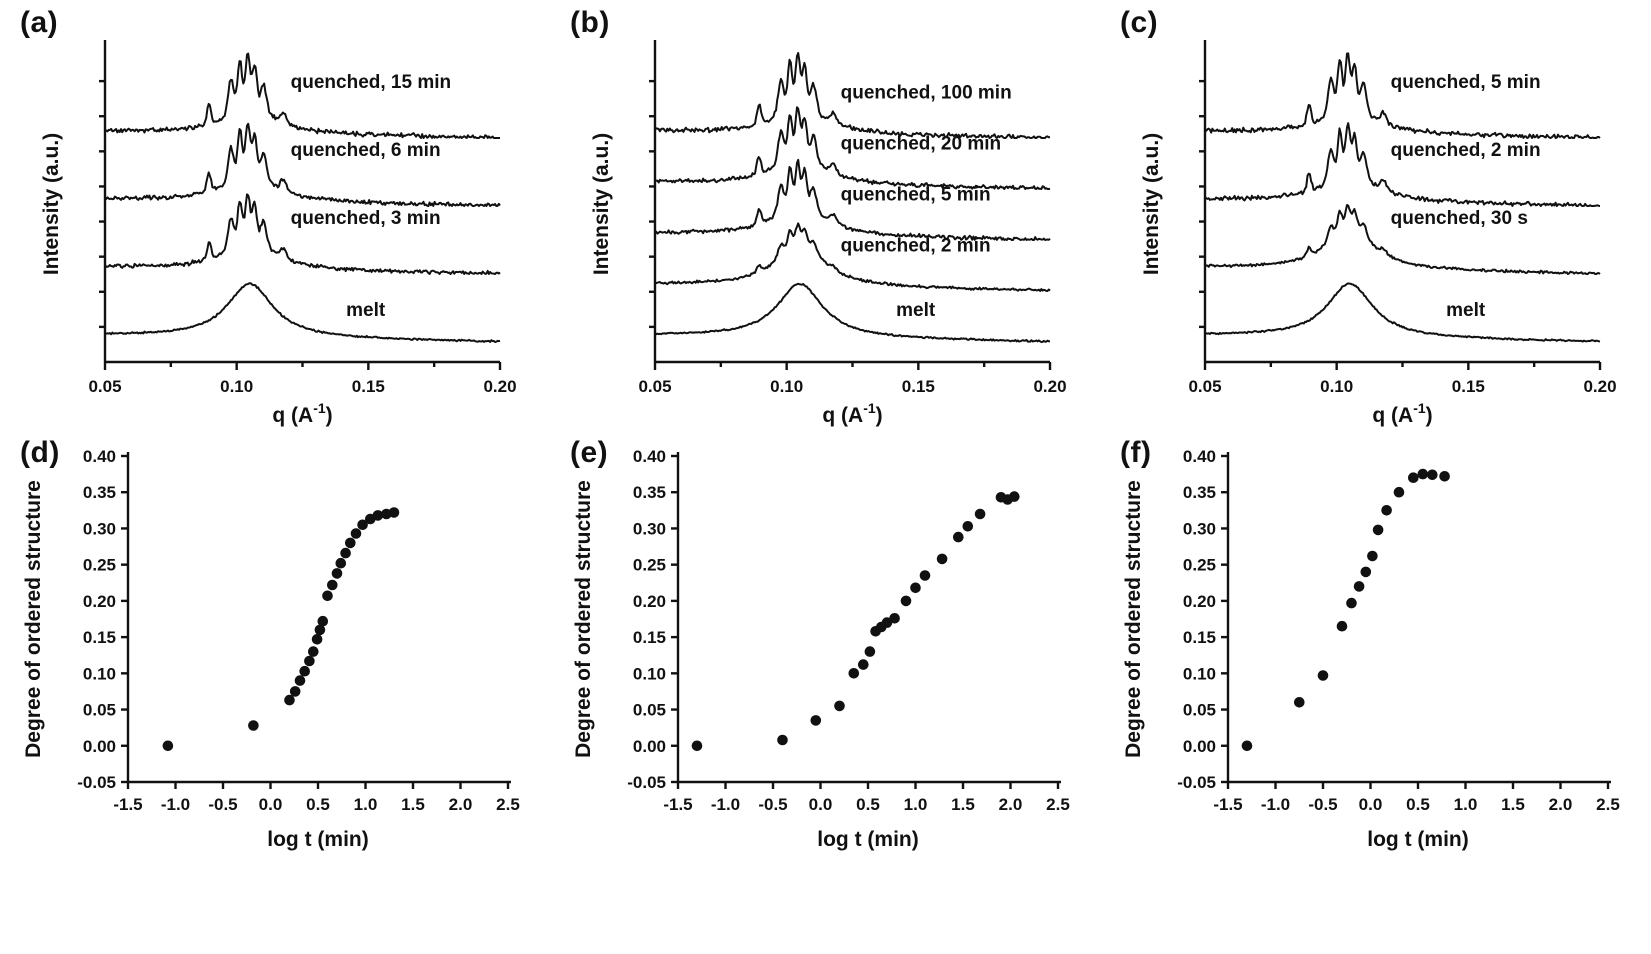 Image resolution: width=1651 pixels, height=954 pixels. What do you see at coordinates (1133, 619) in the screenshot?
I see `y-axis-label: Degree of ordered structure` at bounding box center [1133, 619].